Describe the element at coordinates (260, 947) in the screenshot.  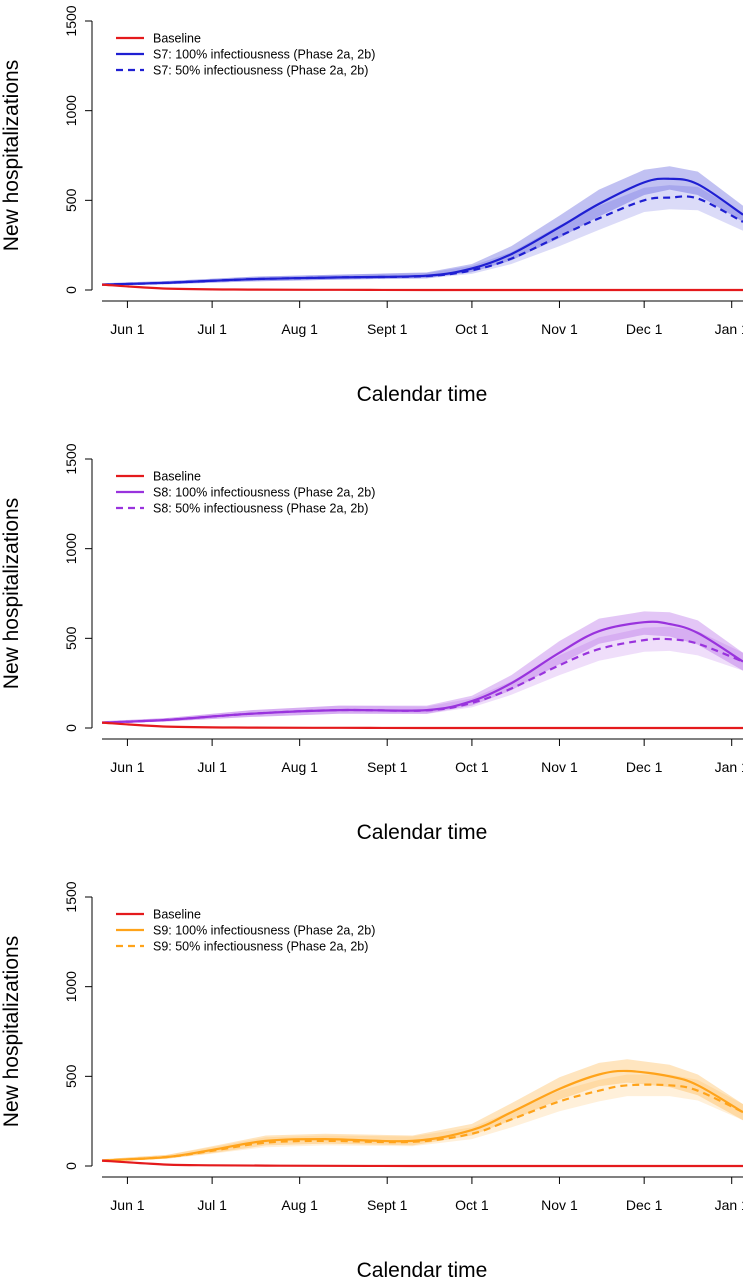
I see `legend-label-3: S9: 50% infectiousness (Phase 2a, 2b)` at that location.